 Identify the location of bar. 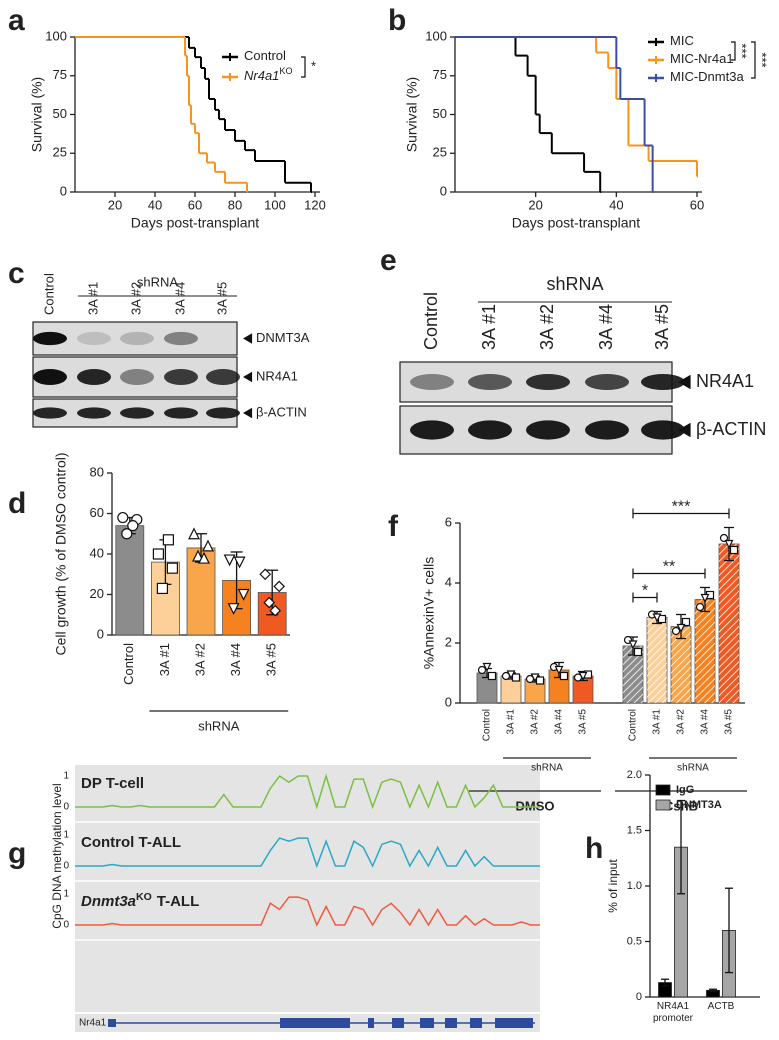
(130, 580).